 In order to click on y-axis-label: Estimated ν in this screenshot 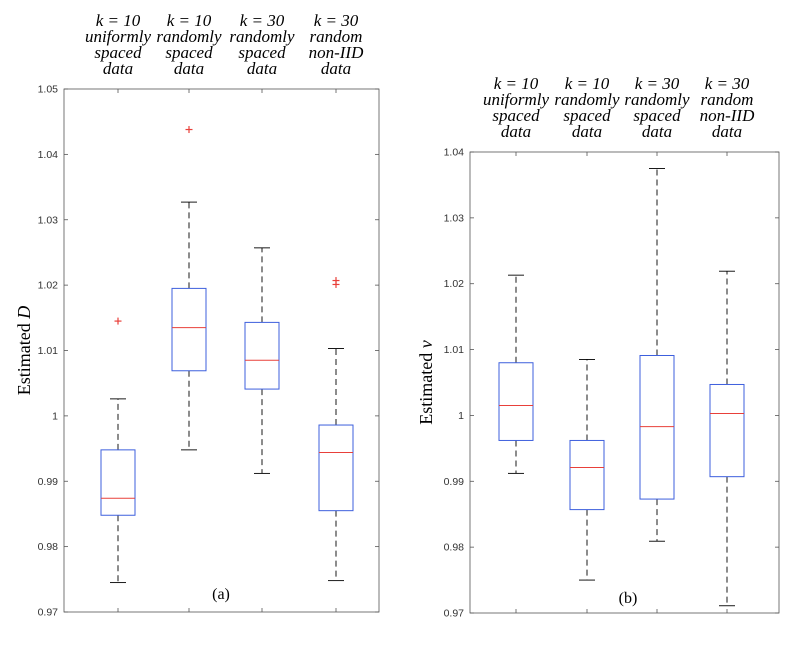, I will do `click(426, 382)`.